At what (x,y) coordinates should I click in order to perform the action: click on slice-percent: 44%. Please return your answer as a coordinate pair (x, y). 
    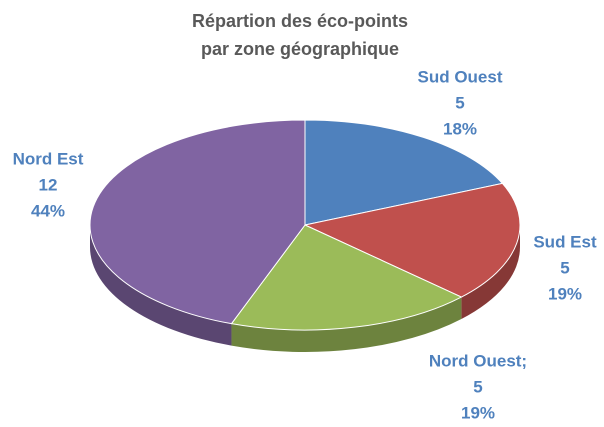
    Looking at the image, I should click on (48, 210).